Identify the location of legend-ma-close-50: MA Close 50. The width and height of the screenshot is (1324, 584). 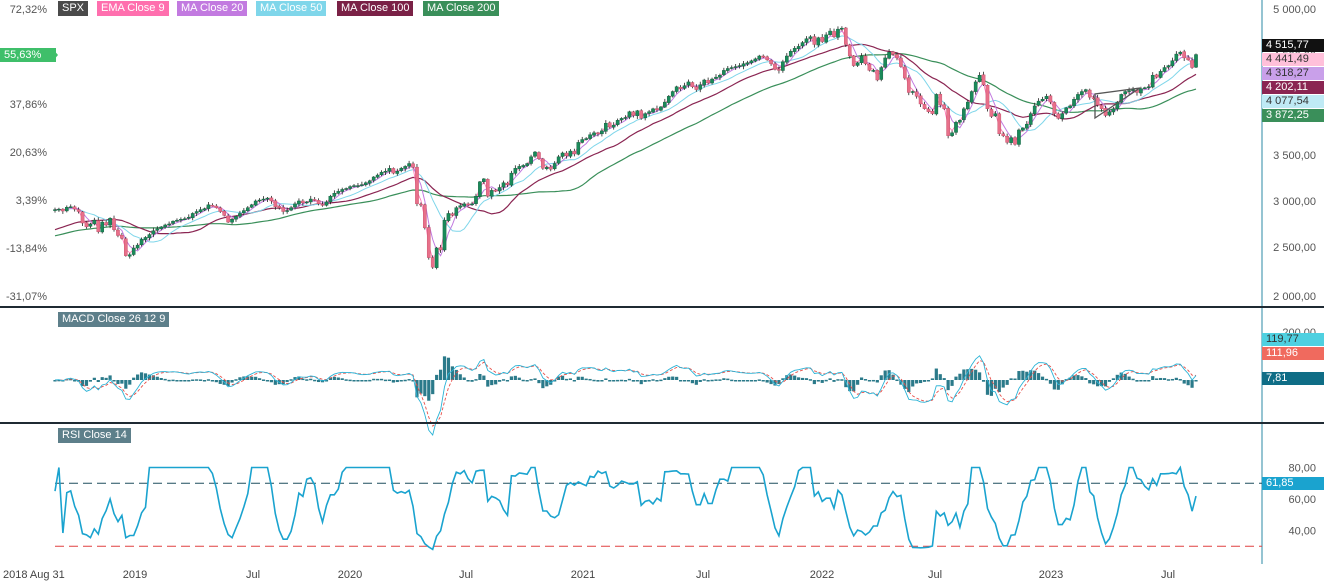
(291, 8).